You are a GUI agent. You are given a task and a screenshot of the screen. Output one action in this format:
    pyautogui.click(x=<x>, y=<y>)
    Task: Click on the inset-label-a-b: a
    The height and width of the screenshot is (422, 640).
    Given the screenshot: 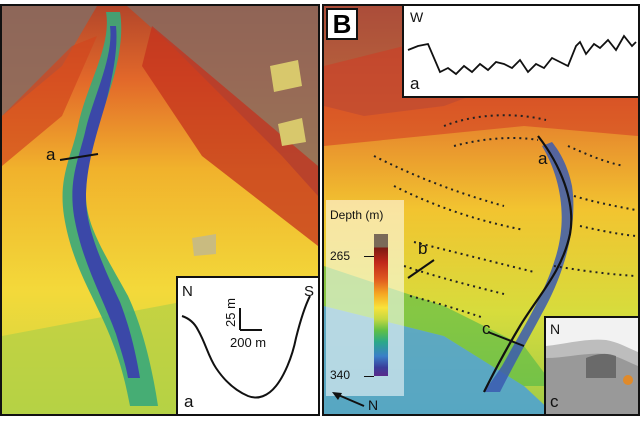 What is the action you would take?
    pyautogui.click(x=415, y=83)
    